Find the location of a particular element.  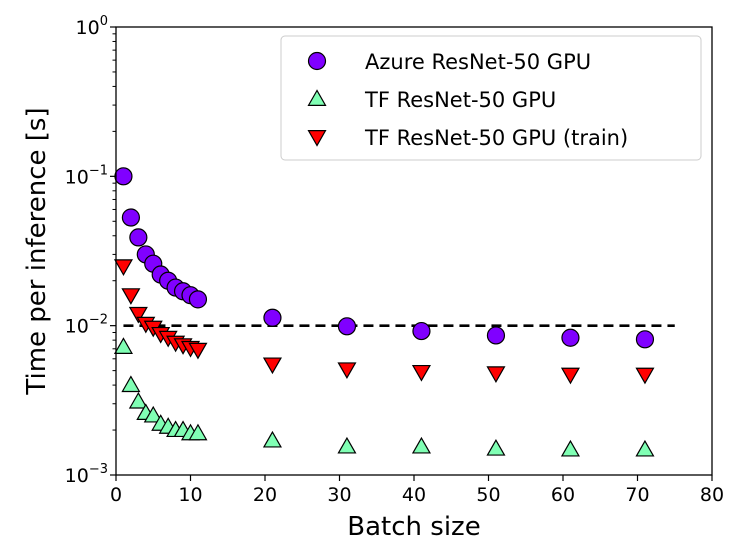

legend-frame is located at coordinates (491, 98).